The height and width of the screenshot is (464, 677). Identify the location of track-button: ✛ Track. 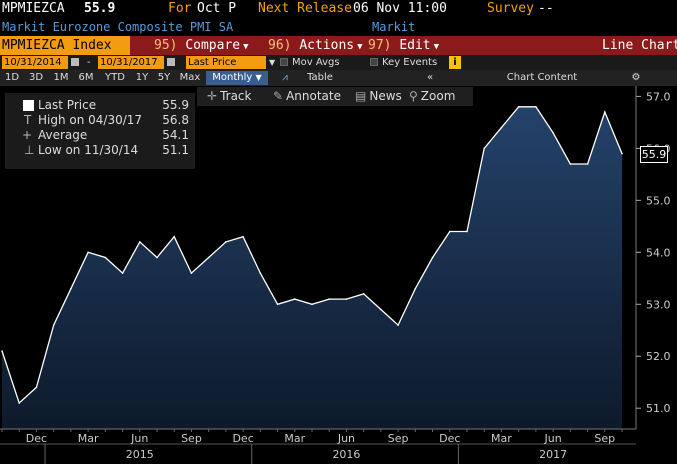
(229, 96).